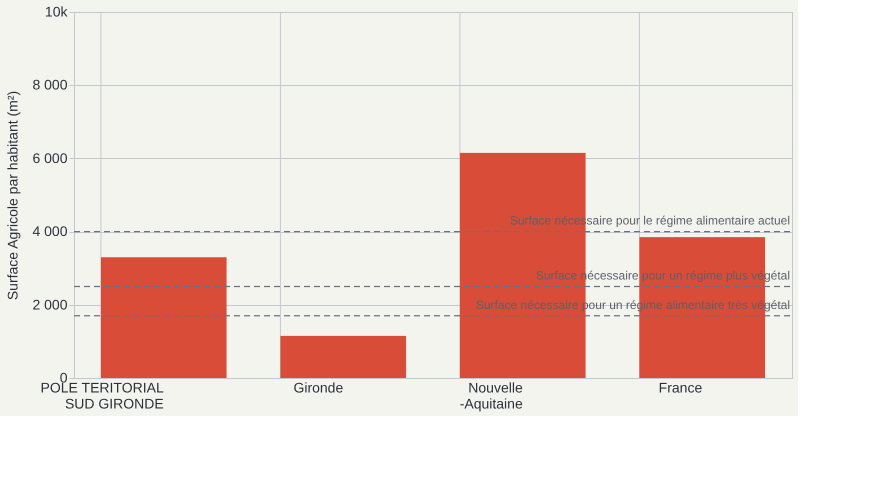 The image size is (874, 490). Describe the element at coordinates (318, 388) in the screenshot. I see `x-tick-label: Gironde` at that location.